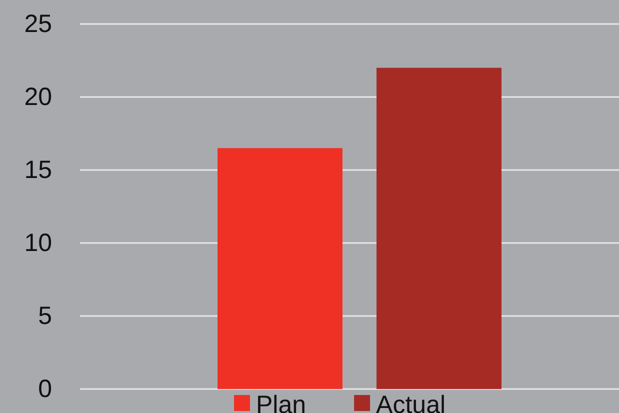  I want to click on y-tick-label: 25, so click(38, 24).